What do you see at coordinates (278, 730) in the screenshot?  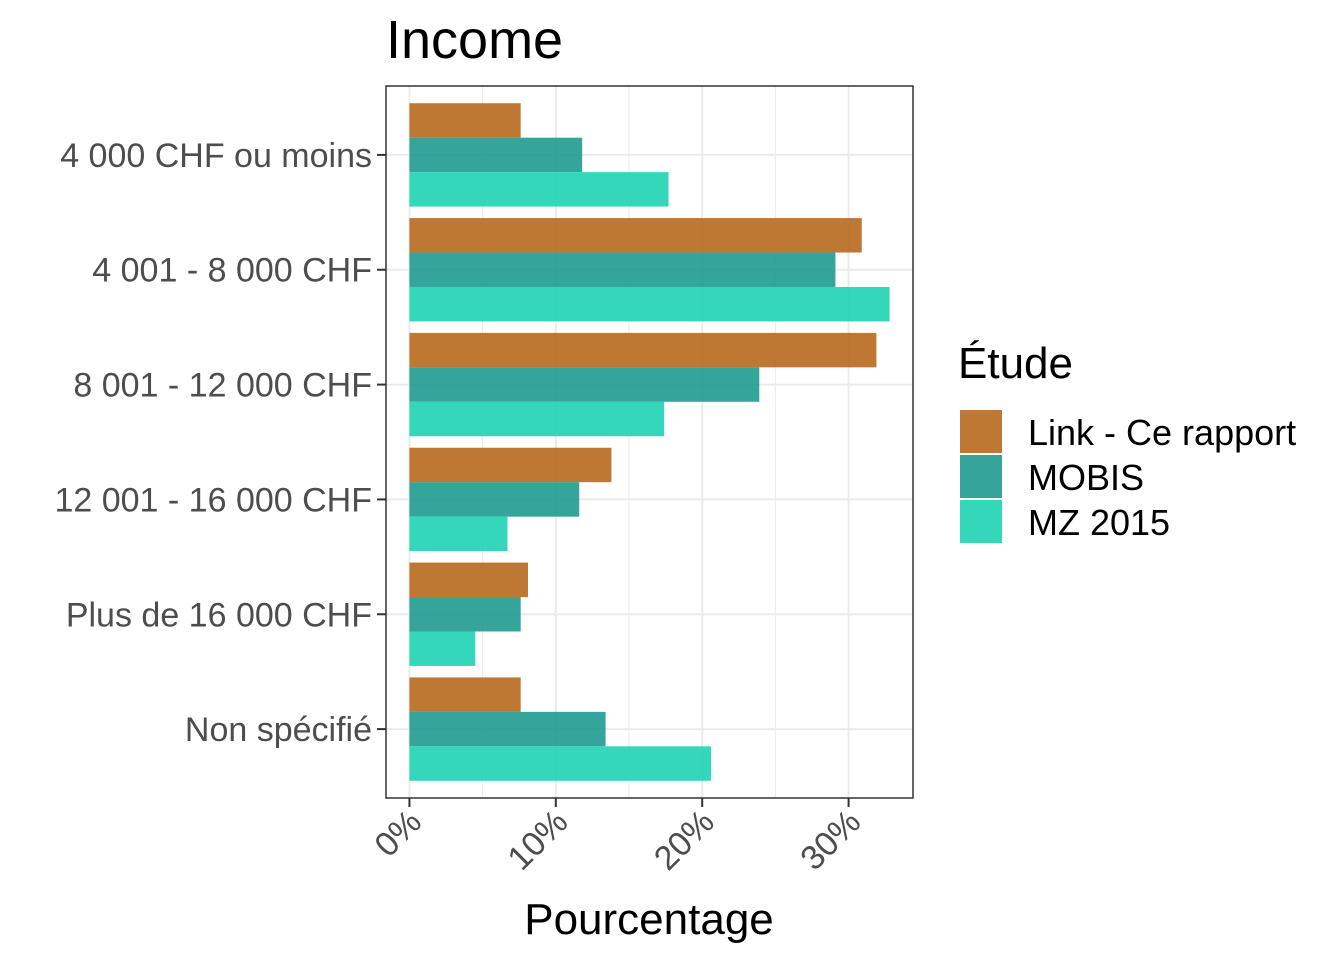 I see `y-tick-label: Non spécifié` at bounding box center [278, 730].